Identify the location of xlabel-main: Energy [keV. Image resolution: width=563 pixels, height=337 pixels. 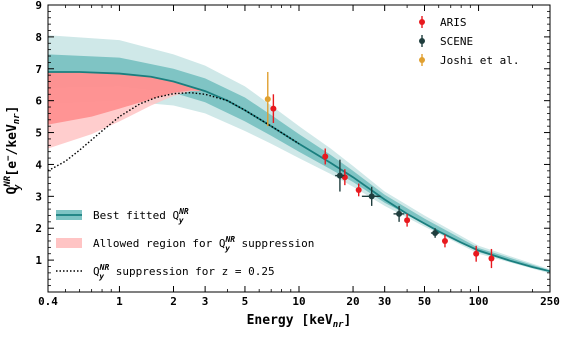
(290, 320).